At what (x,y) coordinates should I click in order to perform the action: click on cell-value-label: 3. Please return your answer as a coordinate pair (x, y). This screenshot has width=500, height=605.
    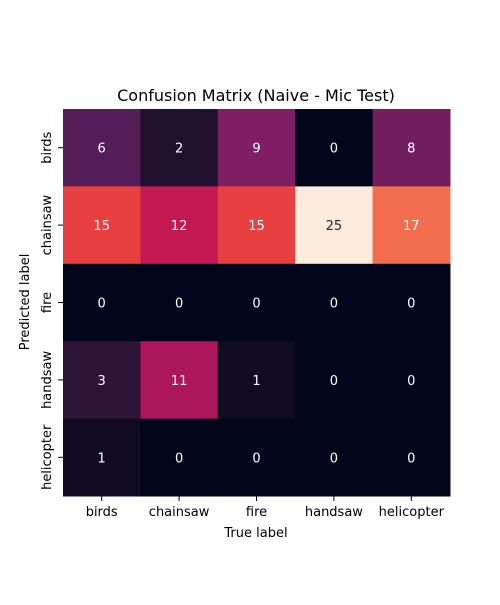
    Looking at the image, I should click on (102, 381).